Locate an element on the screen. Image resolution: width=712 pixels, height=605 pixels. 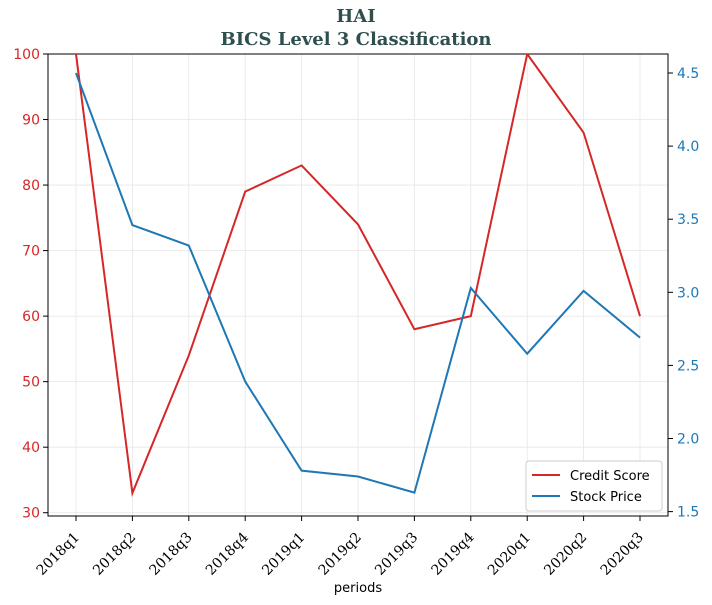
legend-label-stock-price: Stock Price is located at coordinates (606, 497).